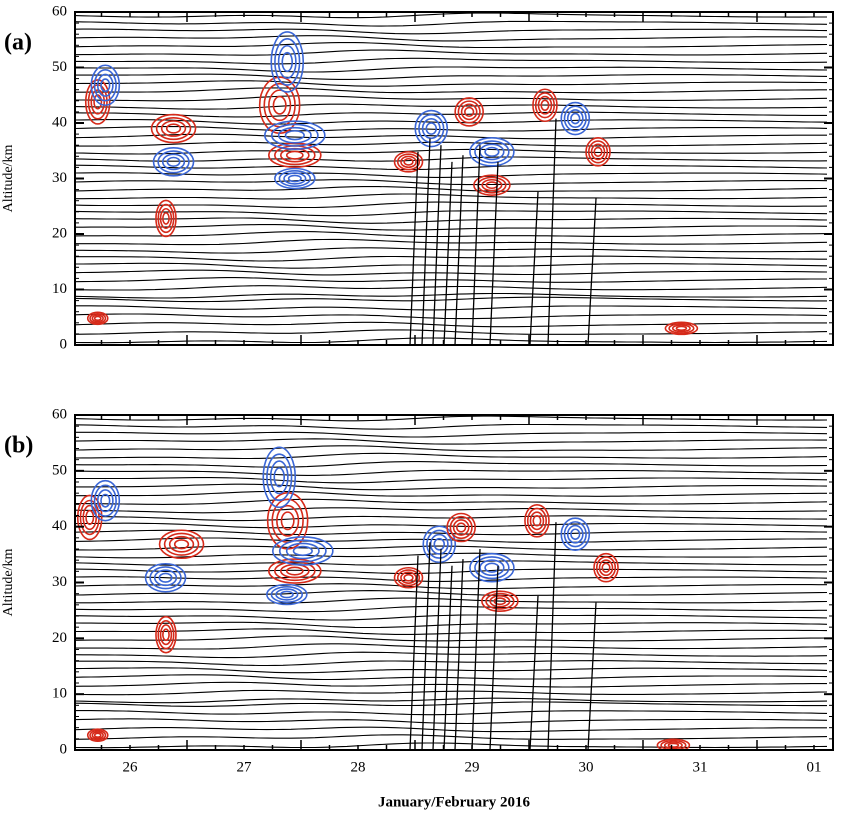 Image resolution: width=850 pixels, height=818 pixels. What do you see at coordinates (59, 414) in the screenshot?
I see `y-tick-label: 60` at bounding box center [59, 414].